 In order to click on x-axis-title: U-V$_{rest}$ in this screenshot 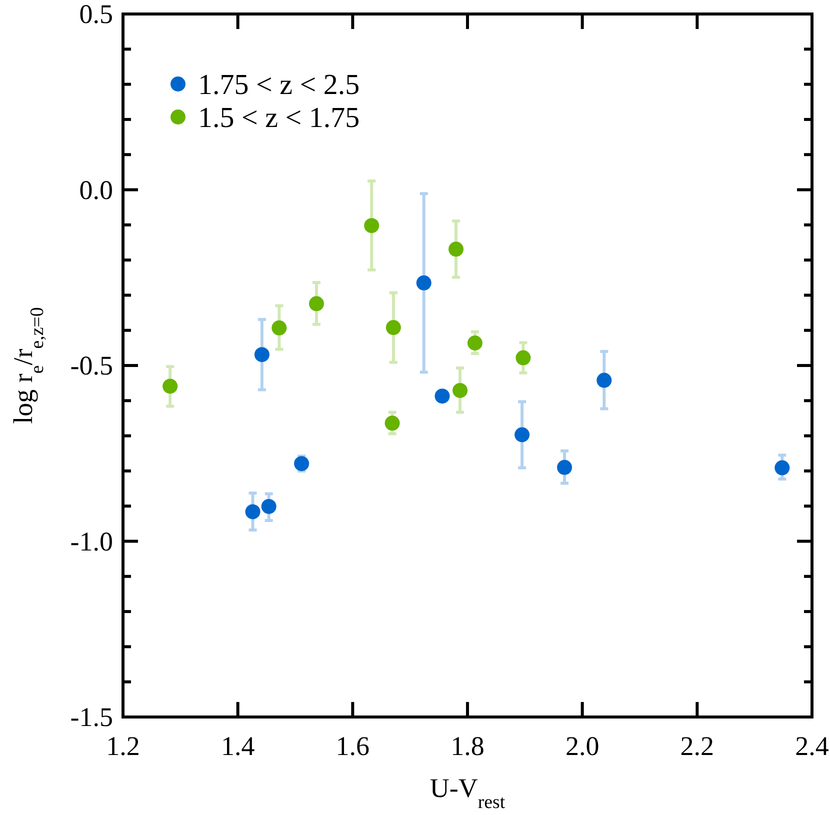, I will do `click(468, 792)`.